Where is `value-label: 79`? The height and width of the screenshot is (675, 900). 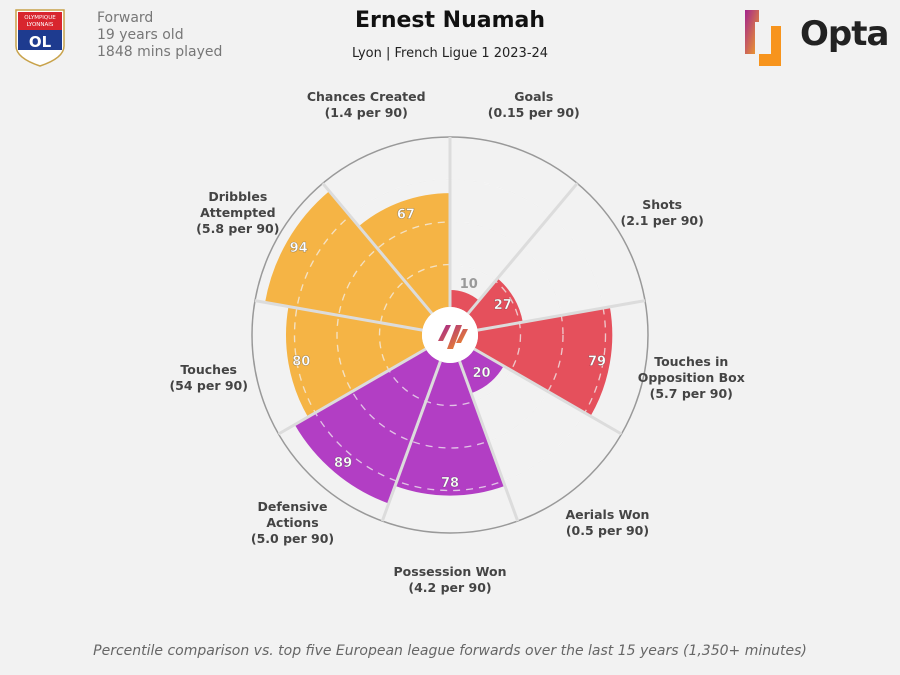 value-label: 79 is located at coordinates (597, 361).